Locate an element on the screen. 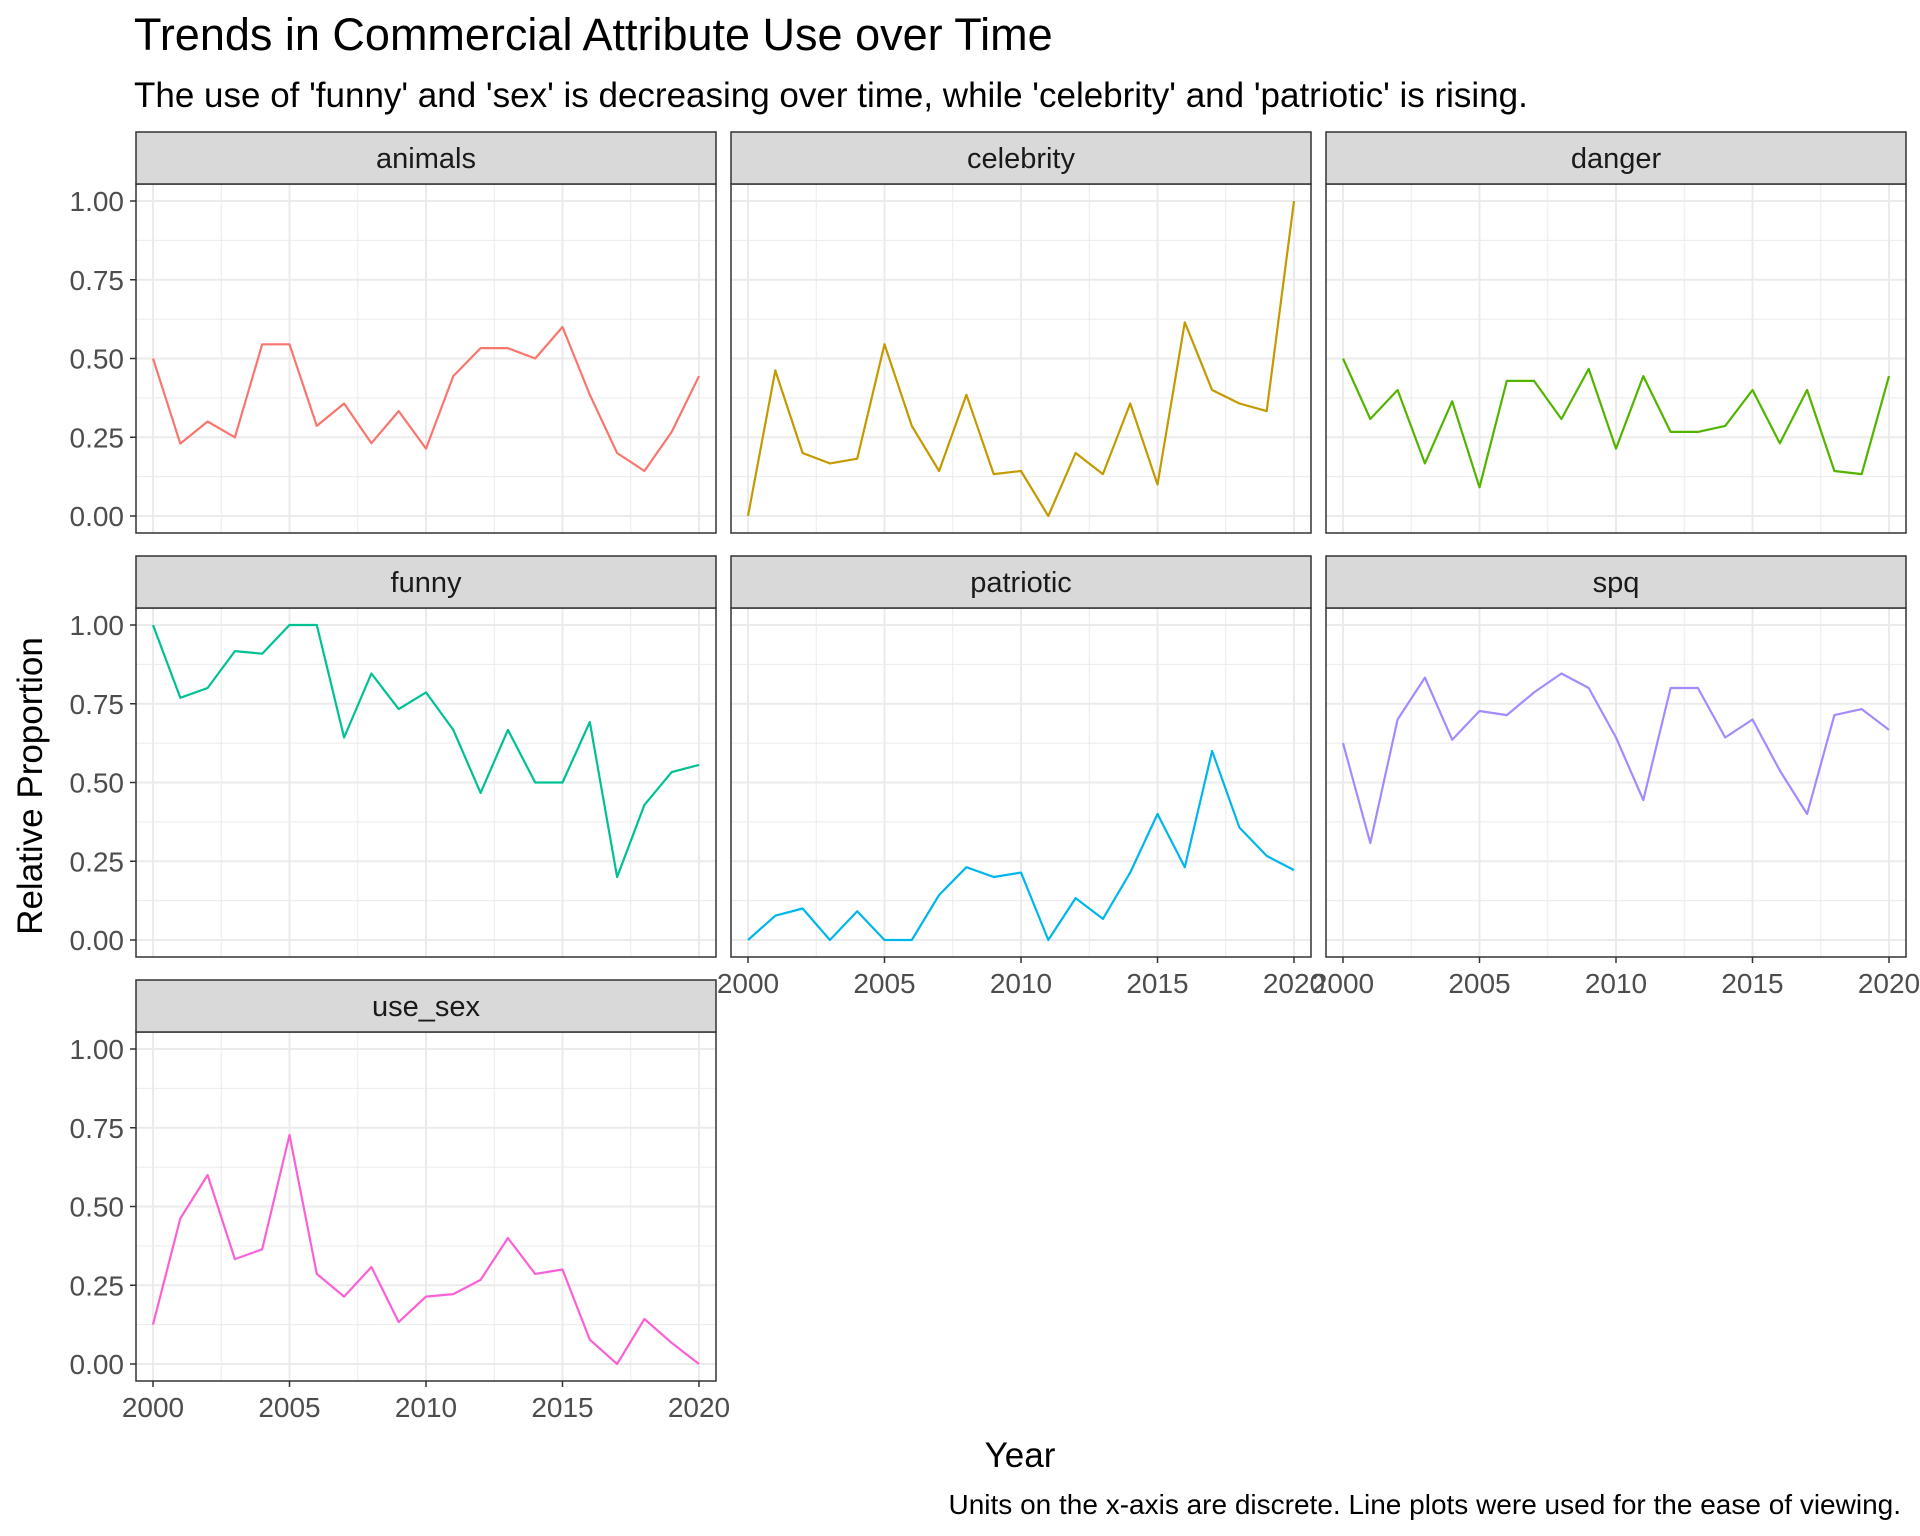 The image size is (1920, 1536). facet-label-patriotic: patriotic is located at coordinates (1021, 583).